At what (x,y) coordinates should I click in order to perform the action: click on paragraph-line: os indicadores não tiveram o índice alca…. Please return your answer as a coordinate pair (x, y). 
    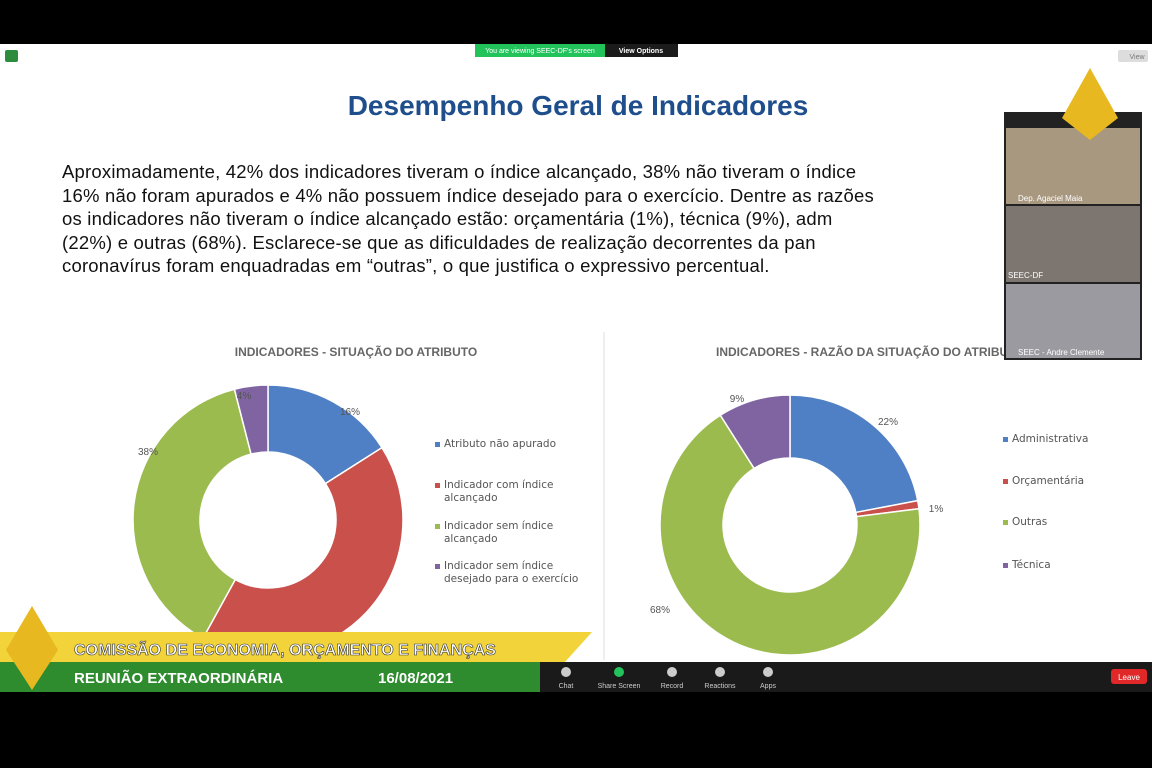
    Looking at the image, I should click on (447, 218).